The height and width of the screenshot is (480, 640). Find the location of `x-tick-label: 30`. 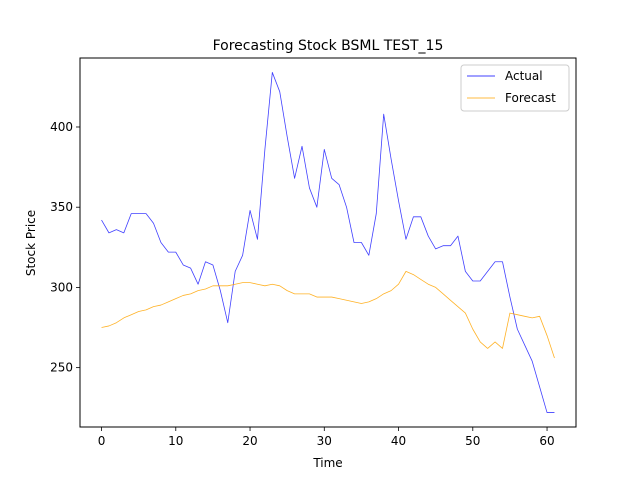

x-tick-label: 30 is located at coordinates (324, 441).